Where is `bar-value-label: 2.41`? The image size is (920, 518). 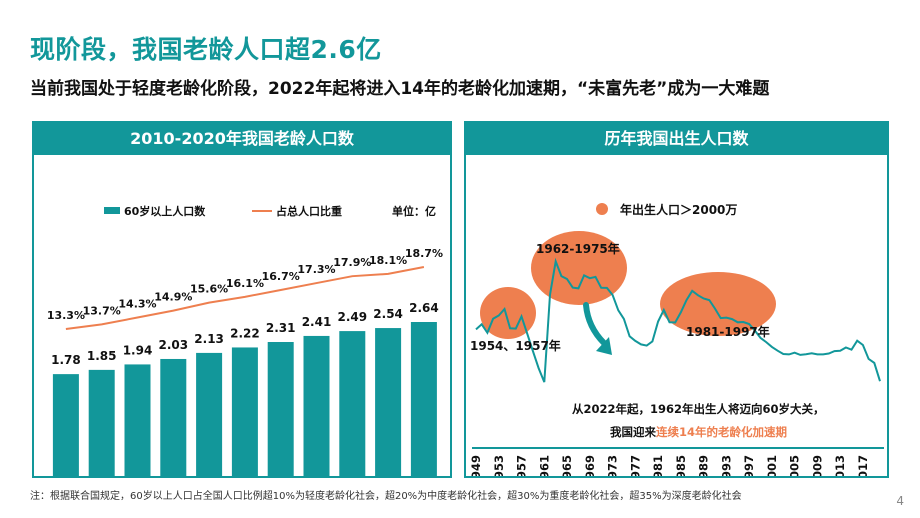 bar-value-label: 2.41 is located at coordinates (317, 322).